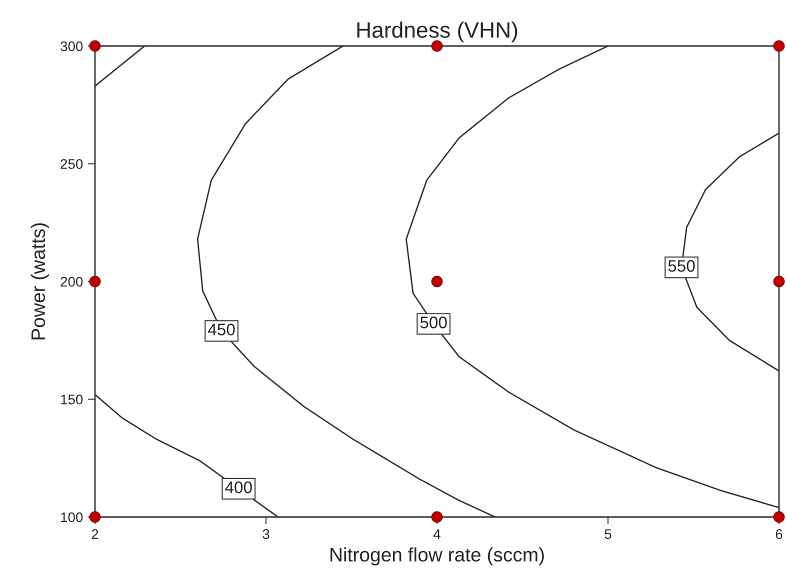  What do you see at coordinates (71, 281) in the screenshot?
I see `y-tick-label: 200` at bounding box center [71, 281].